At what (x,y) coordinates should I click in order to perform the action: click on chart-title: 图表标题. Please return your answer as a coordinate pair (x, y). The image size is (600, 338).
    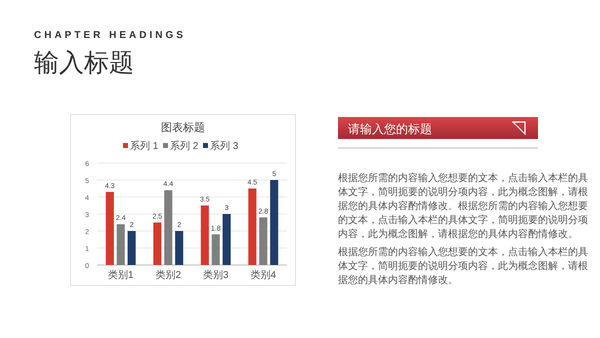
    Looking at the image, I should click on (183, 127).